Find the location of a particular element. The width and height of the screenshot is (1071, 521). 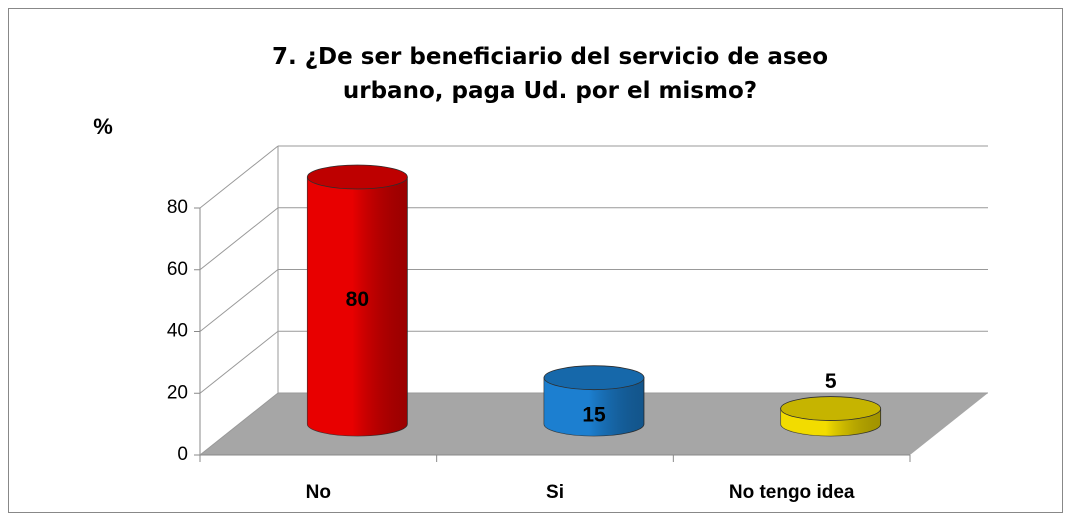

x-tick-label: No is located at coordinates (318, 492).